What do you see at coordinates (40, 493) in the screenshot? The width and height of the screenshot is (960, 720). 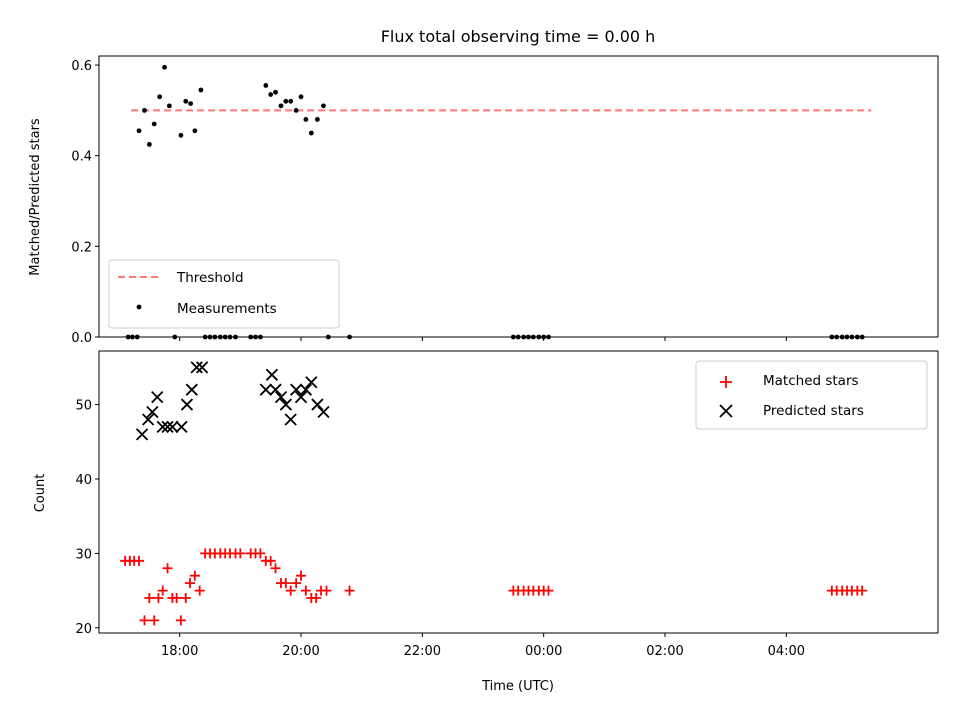 I see `count-y-axis-label: Count` at bounding box center [40, 493].